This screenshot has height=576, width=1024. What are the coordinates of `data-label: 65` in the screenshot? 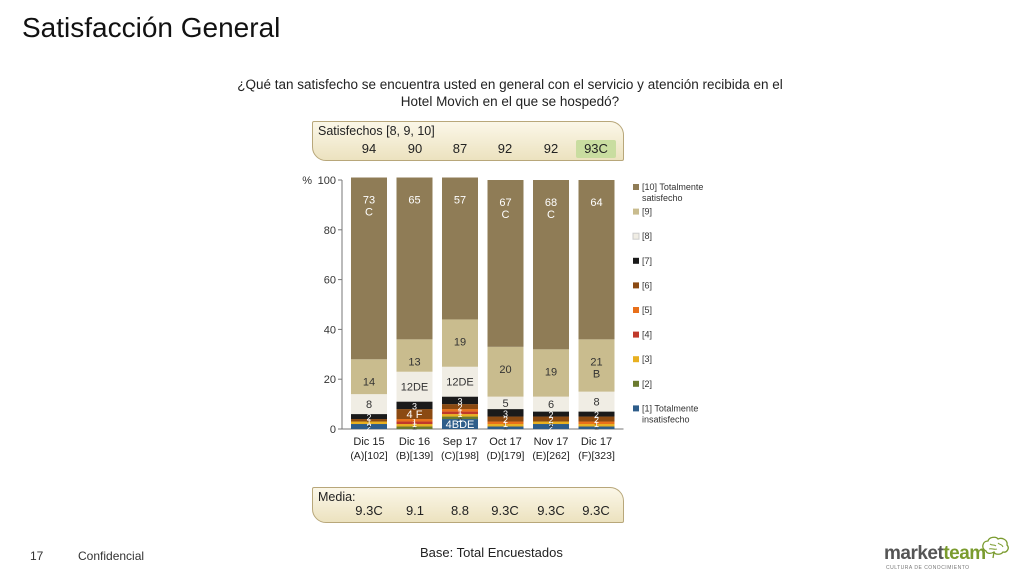 It's located at (414, 201).